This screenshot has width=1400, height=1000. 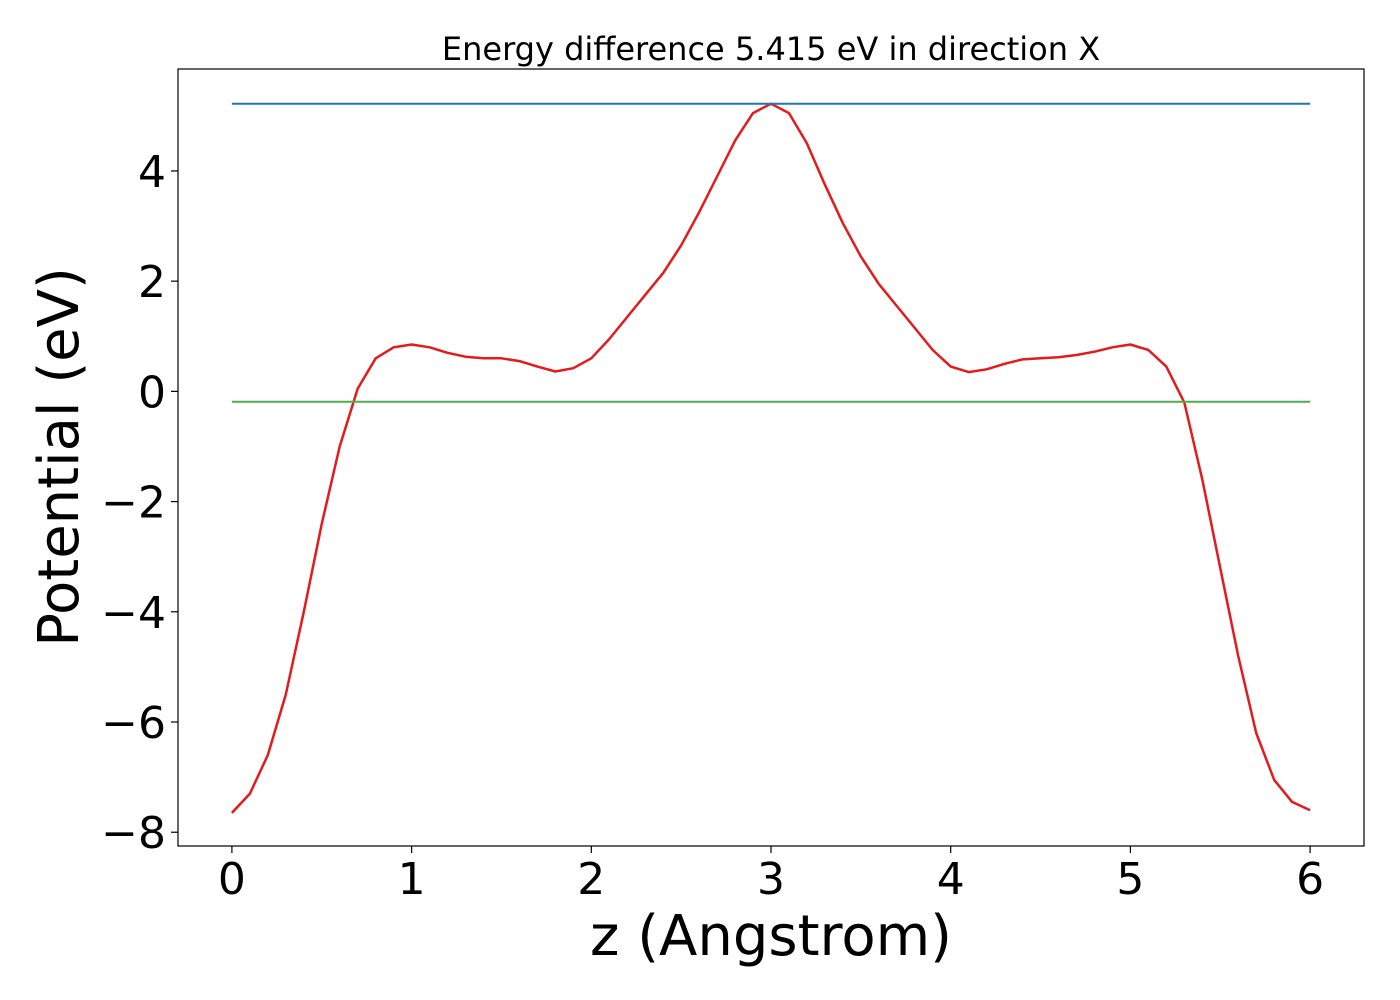 What do you see at coordinates (232, 879) in the screenshot?
I see `x-tick-label: 0` at bounding box center [232, 879].